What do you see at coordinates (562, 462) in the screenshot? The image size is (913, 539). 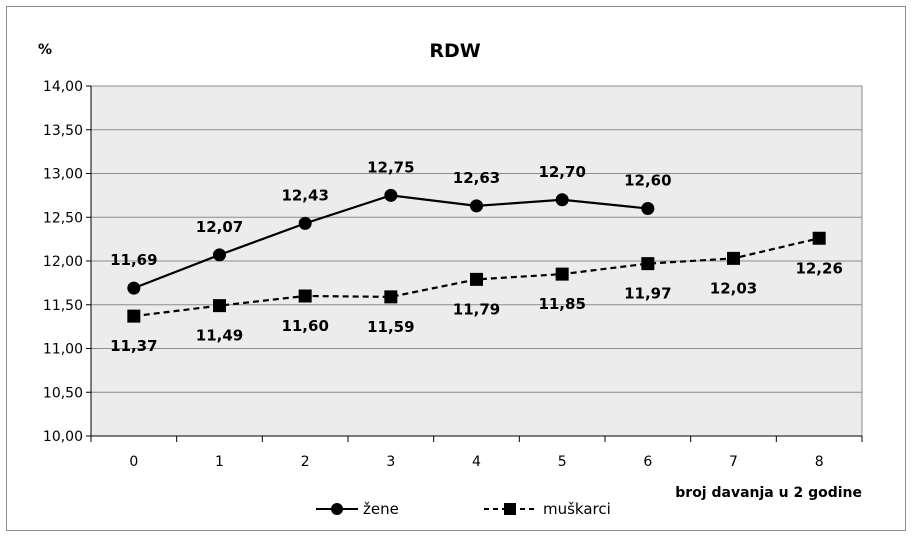 I see `x-tick-label: 5` at bounding box center [562, 462].